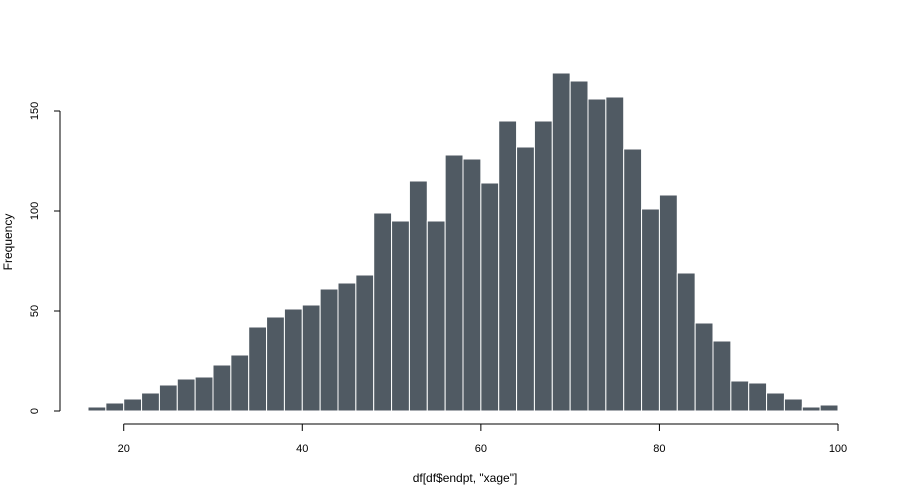 The image size is (900, 500). What do you see at coordinates (35, 111) in the screenshot?
I see `y-tick-label: 150` at bounding box center [35, 111].